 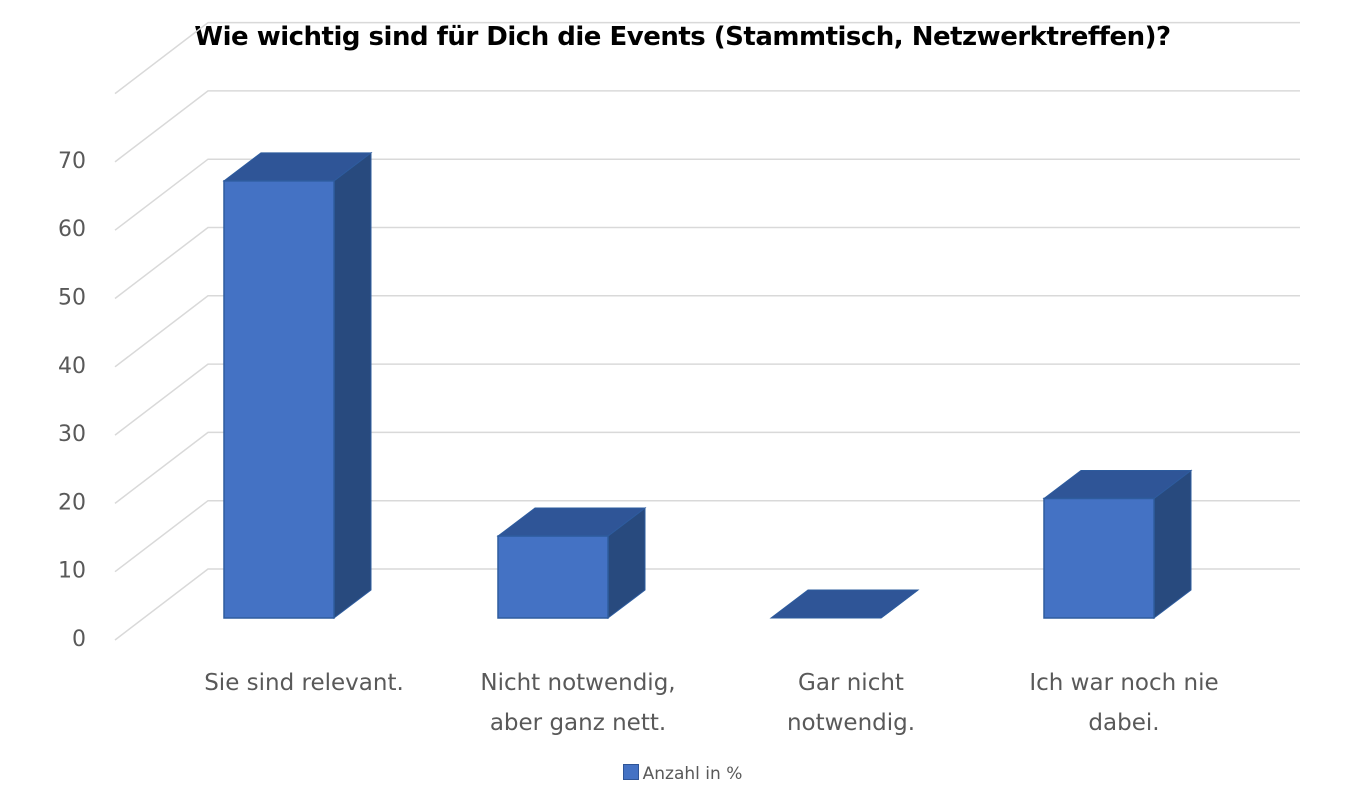 What do you see at coordinates (79, 639) in the screenshot?
I see `y-tick-label: 0` at bounding box center [79, 639].